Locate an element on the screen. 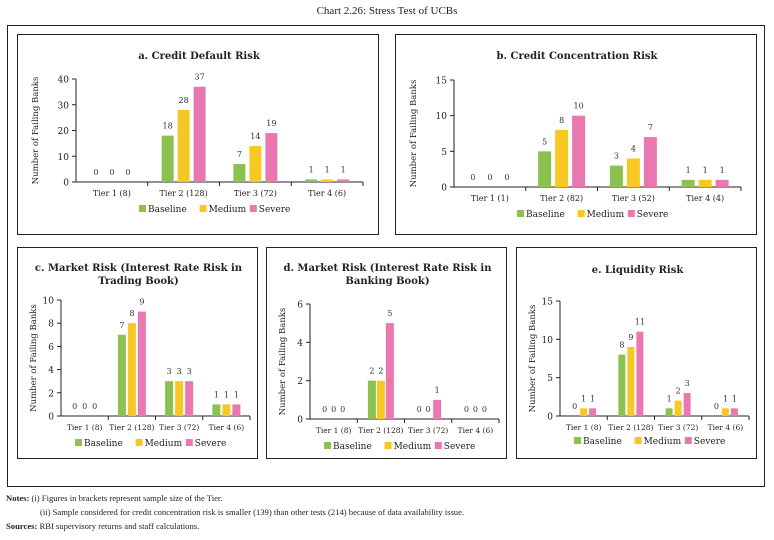 This screenshot has height=540, width=774. chart-title: c. Market Risk (Interest Rate Risk in is located at coordinates (139, 268).